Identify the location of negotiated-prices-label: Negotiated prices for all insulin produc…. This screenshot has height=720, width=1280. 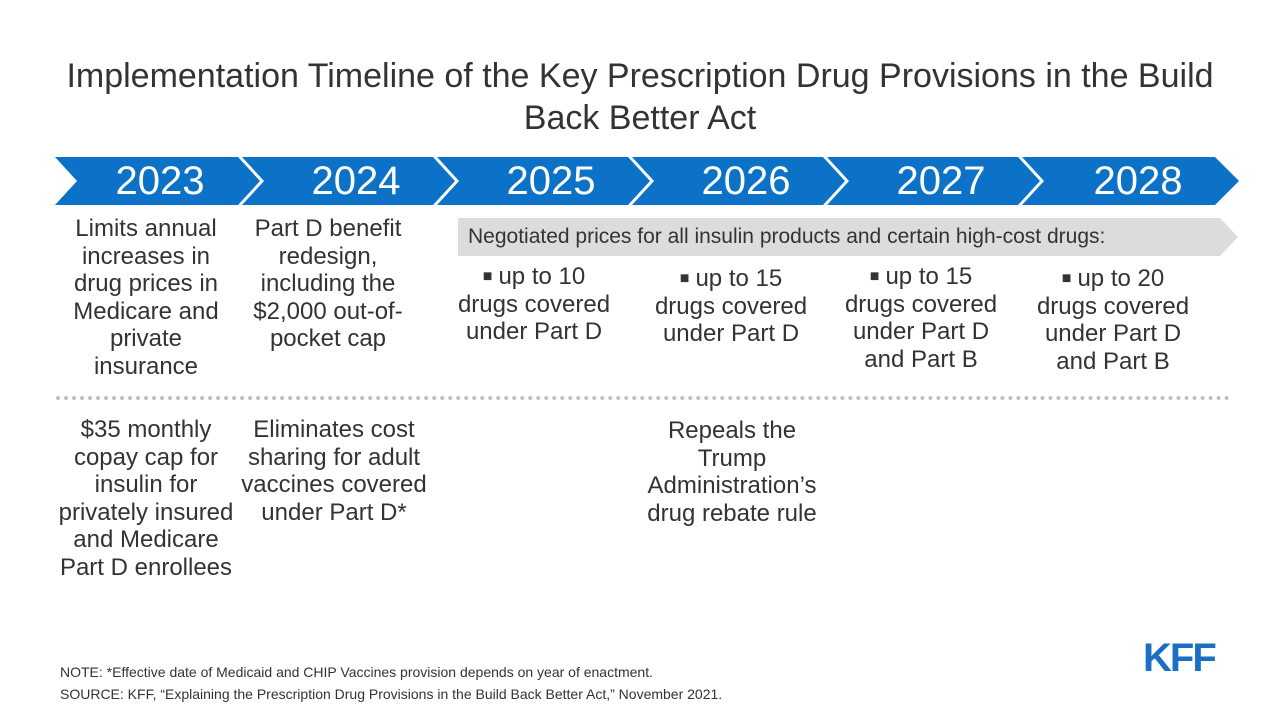
(787, 236).